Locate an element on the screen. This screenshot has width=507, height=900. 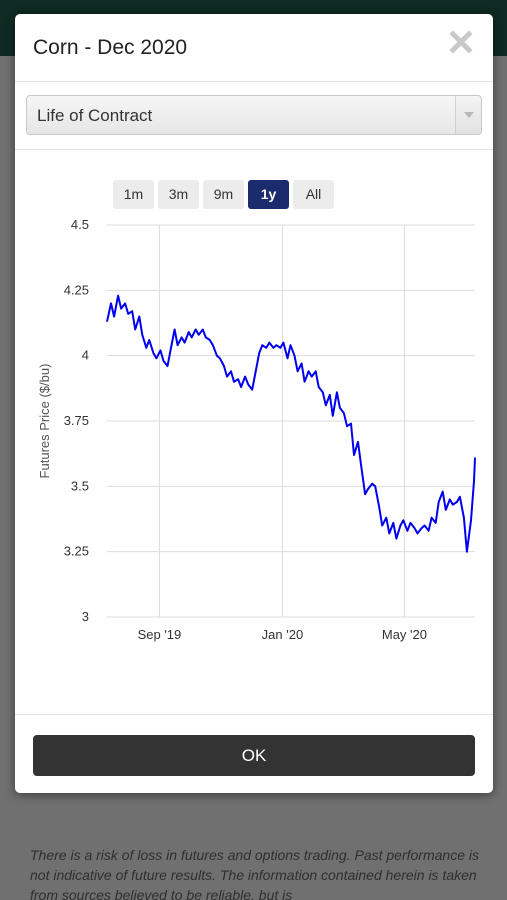
ok-button: OK is located at coordinates (254, 755).